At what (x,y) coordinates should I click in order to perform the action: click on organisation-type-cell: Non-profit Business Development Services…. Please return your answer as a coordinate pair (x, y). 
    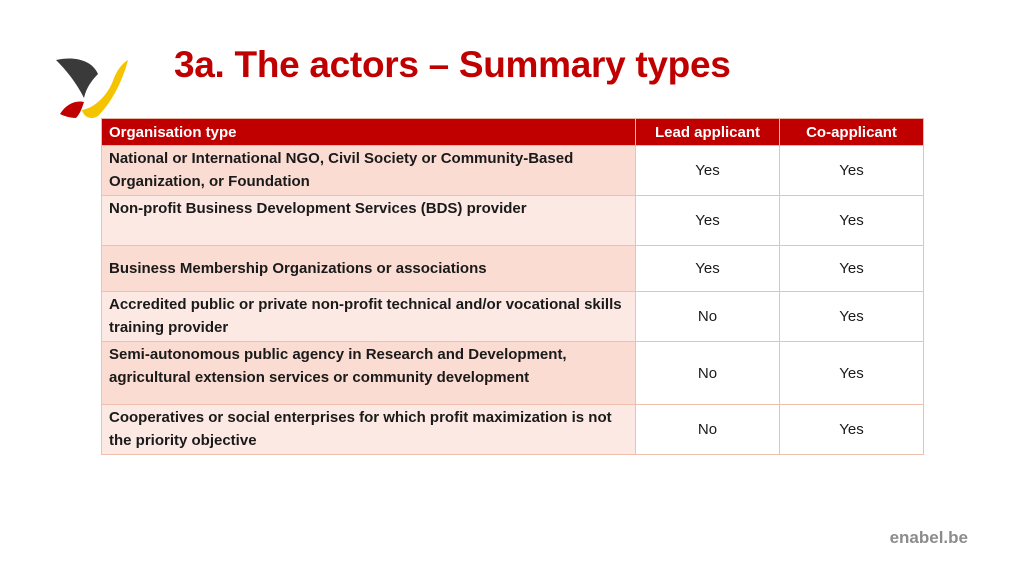
    Looking at the image, I should click on (368, 220).